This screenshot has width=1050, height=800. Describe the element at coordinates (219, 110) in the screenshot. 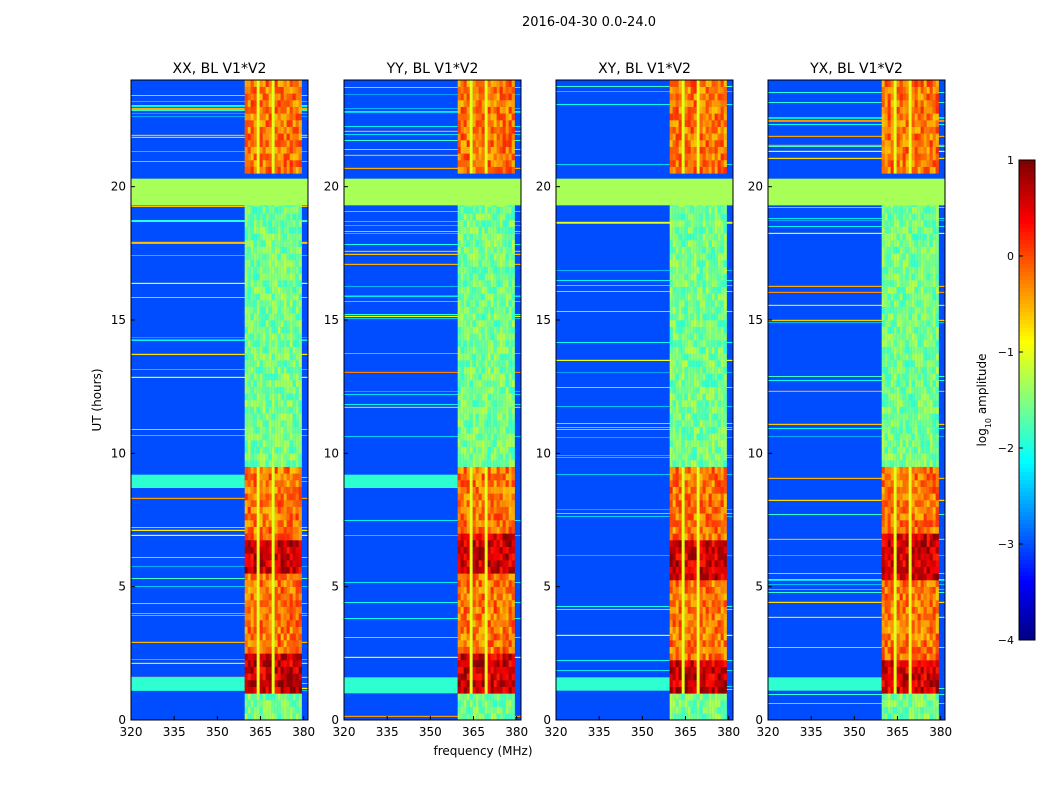

I see `noise-row` at that location.